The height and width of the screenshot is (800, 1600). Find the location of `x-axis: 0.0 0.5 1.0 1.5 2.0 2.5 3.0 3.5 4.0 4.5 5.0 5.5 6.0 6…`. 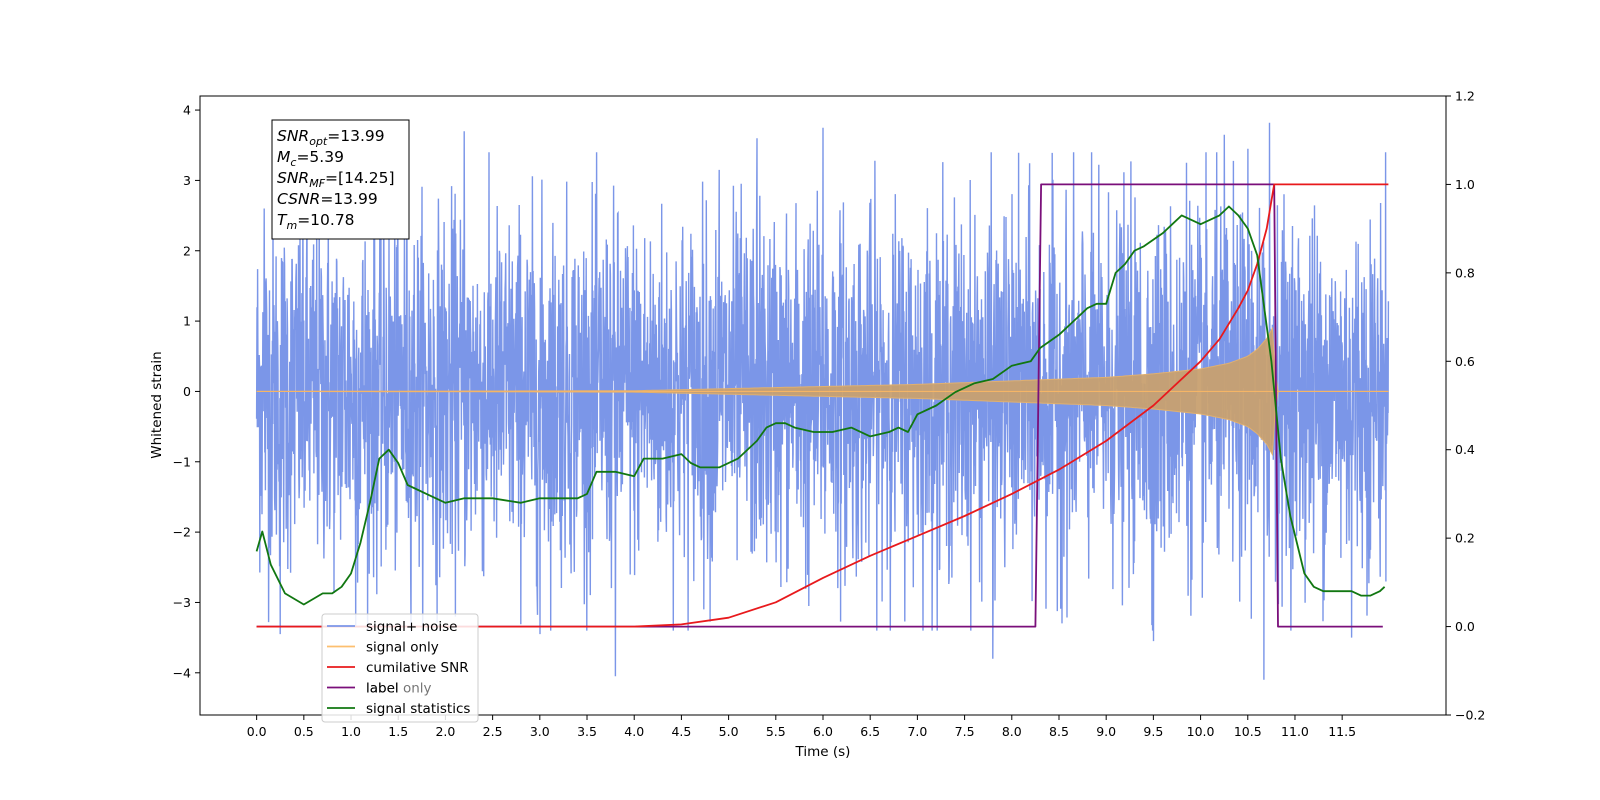

x-axis: 0.0 0.5 1.0 1.5 2.0 2.5 3.0 3.5 4.0 4.5 5.0 5.5 6.0 6… is located at coordinates (801, 727).